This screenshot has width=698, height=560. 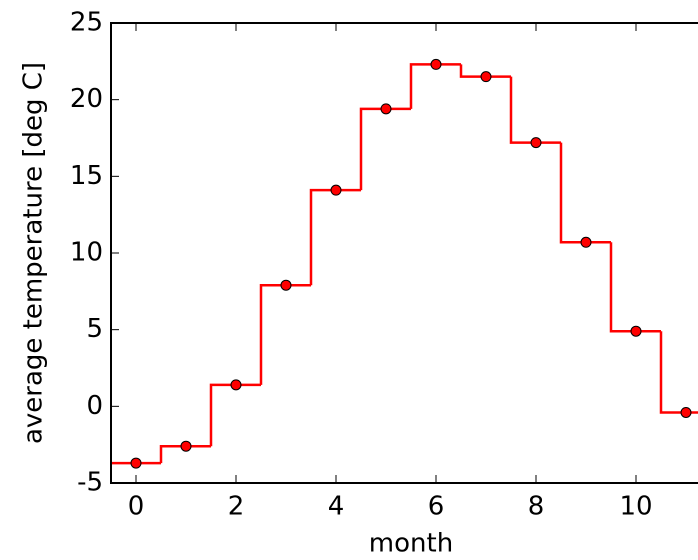 What do you see at coordinates (86, 99) in the screenshot?
I see `y-tick-label: 20` at bounding box center [86, 99].